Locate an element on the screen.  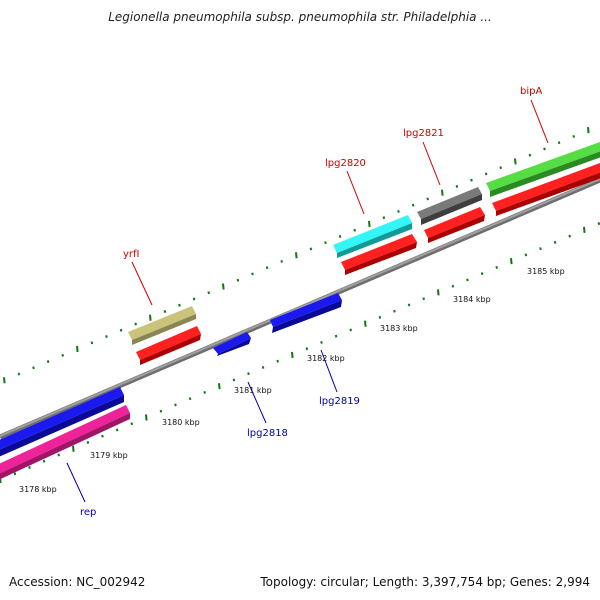
ruler-label-3184: 3184 kbp is located at coordinates (472, 299).